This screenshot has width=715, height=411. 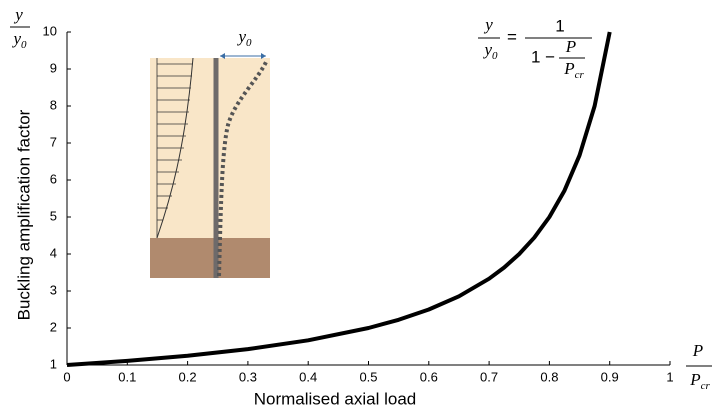 What do you see at coordinates (706, 386) in the screenshot?
I see `x-symbol-denominator-sub: cr` at bounding box center [706, 386].